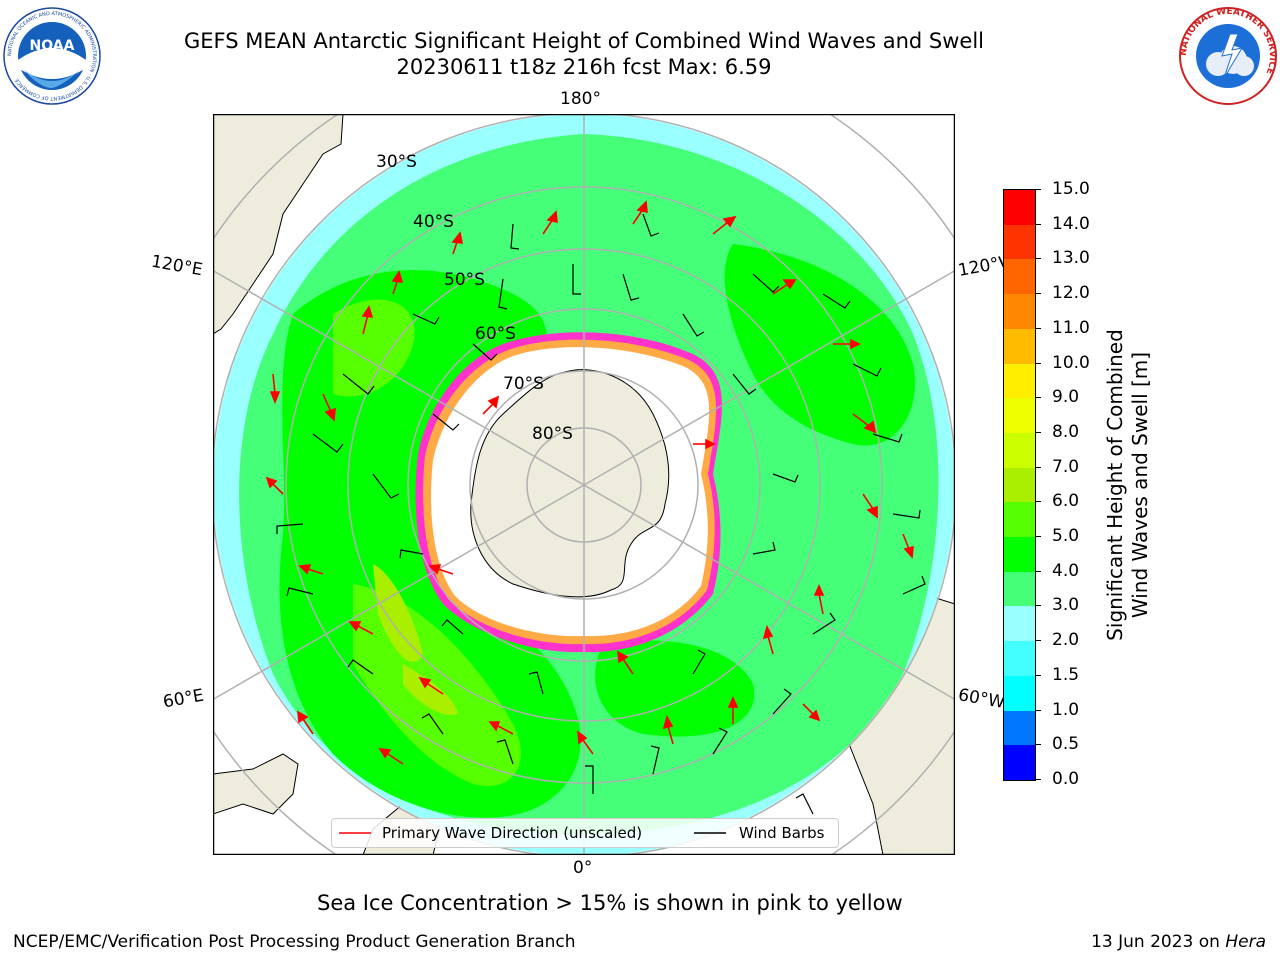  I want to click on colorbar-tick-label: 6.0, so click(1066, 501).